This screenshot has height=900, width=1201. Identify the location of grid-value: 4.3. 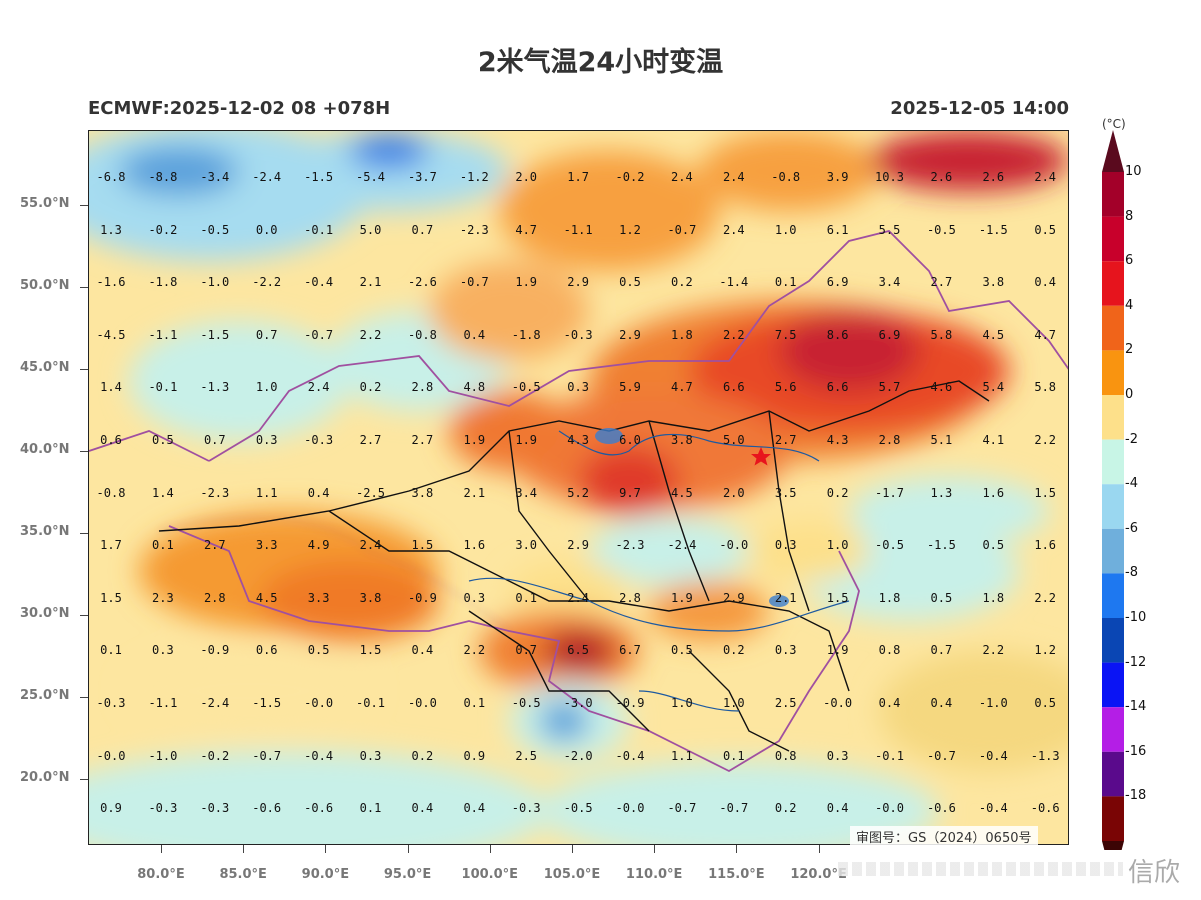
(578, 440).